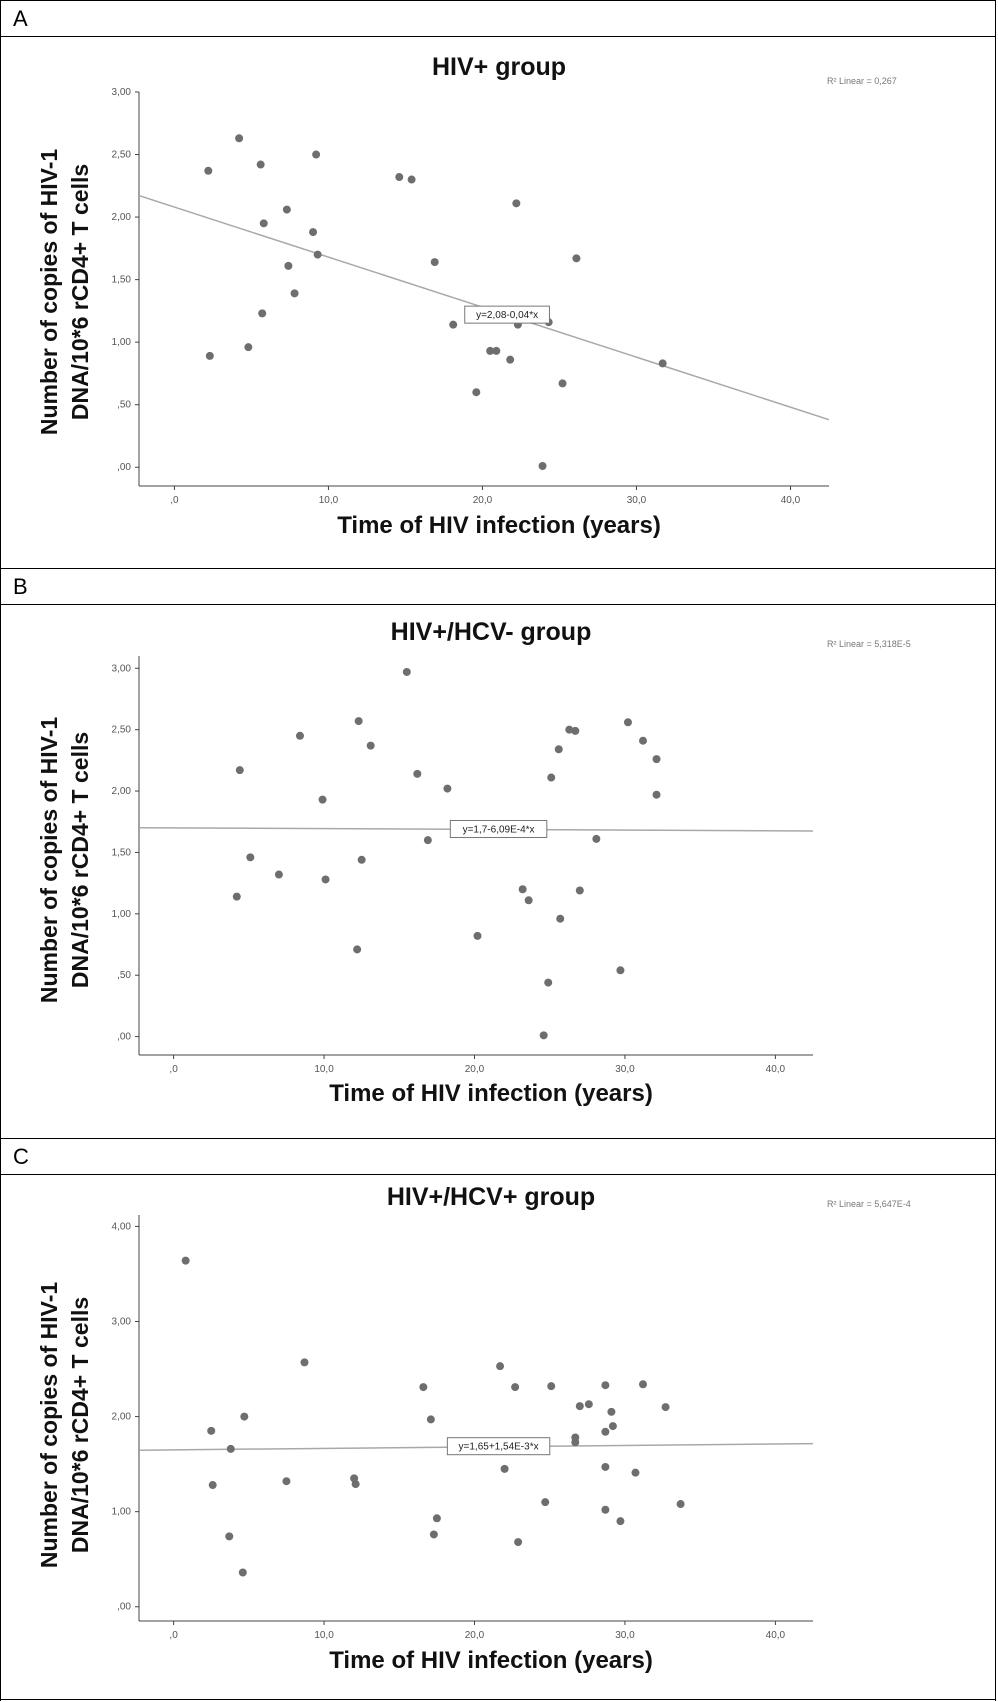  I want to click on panel-c-header: C, so click(498, 1157).